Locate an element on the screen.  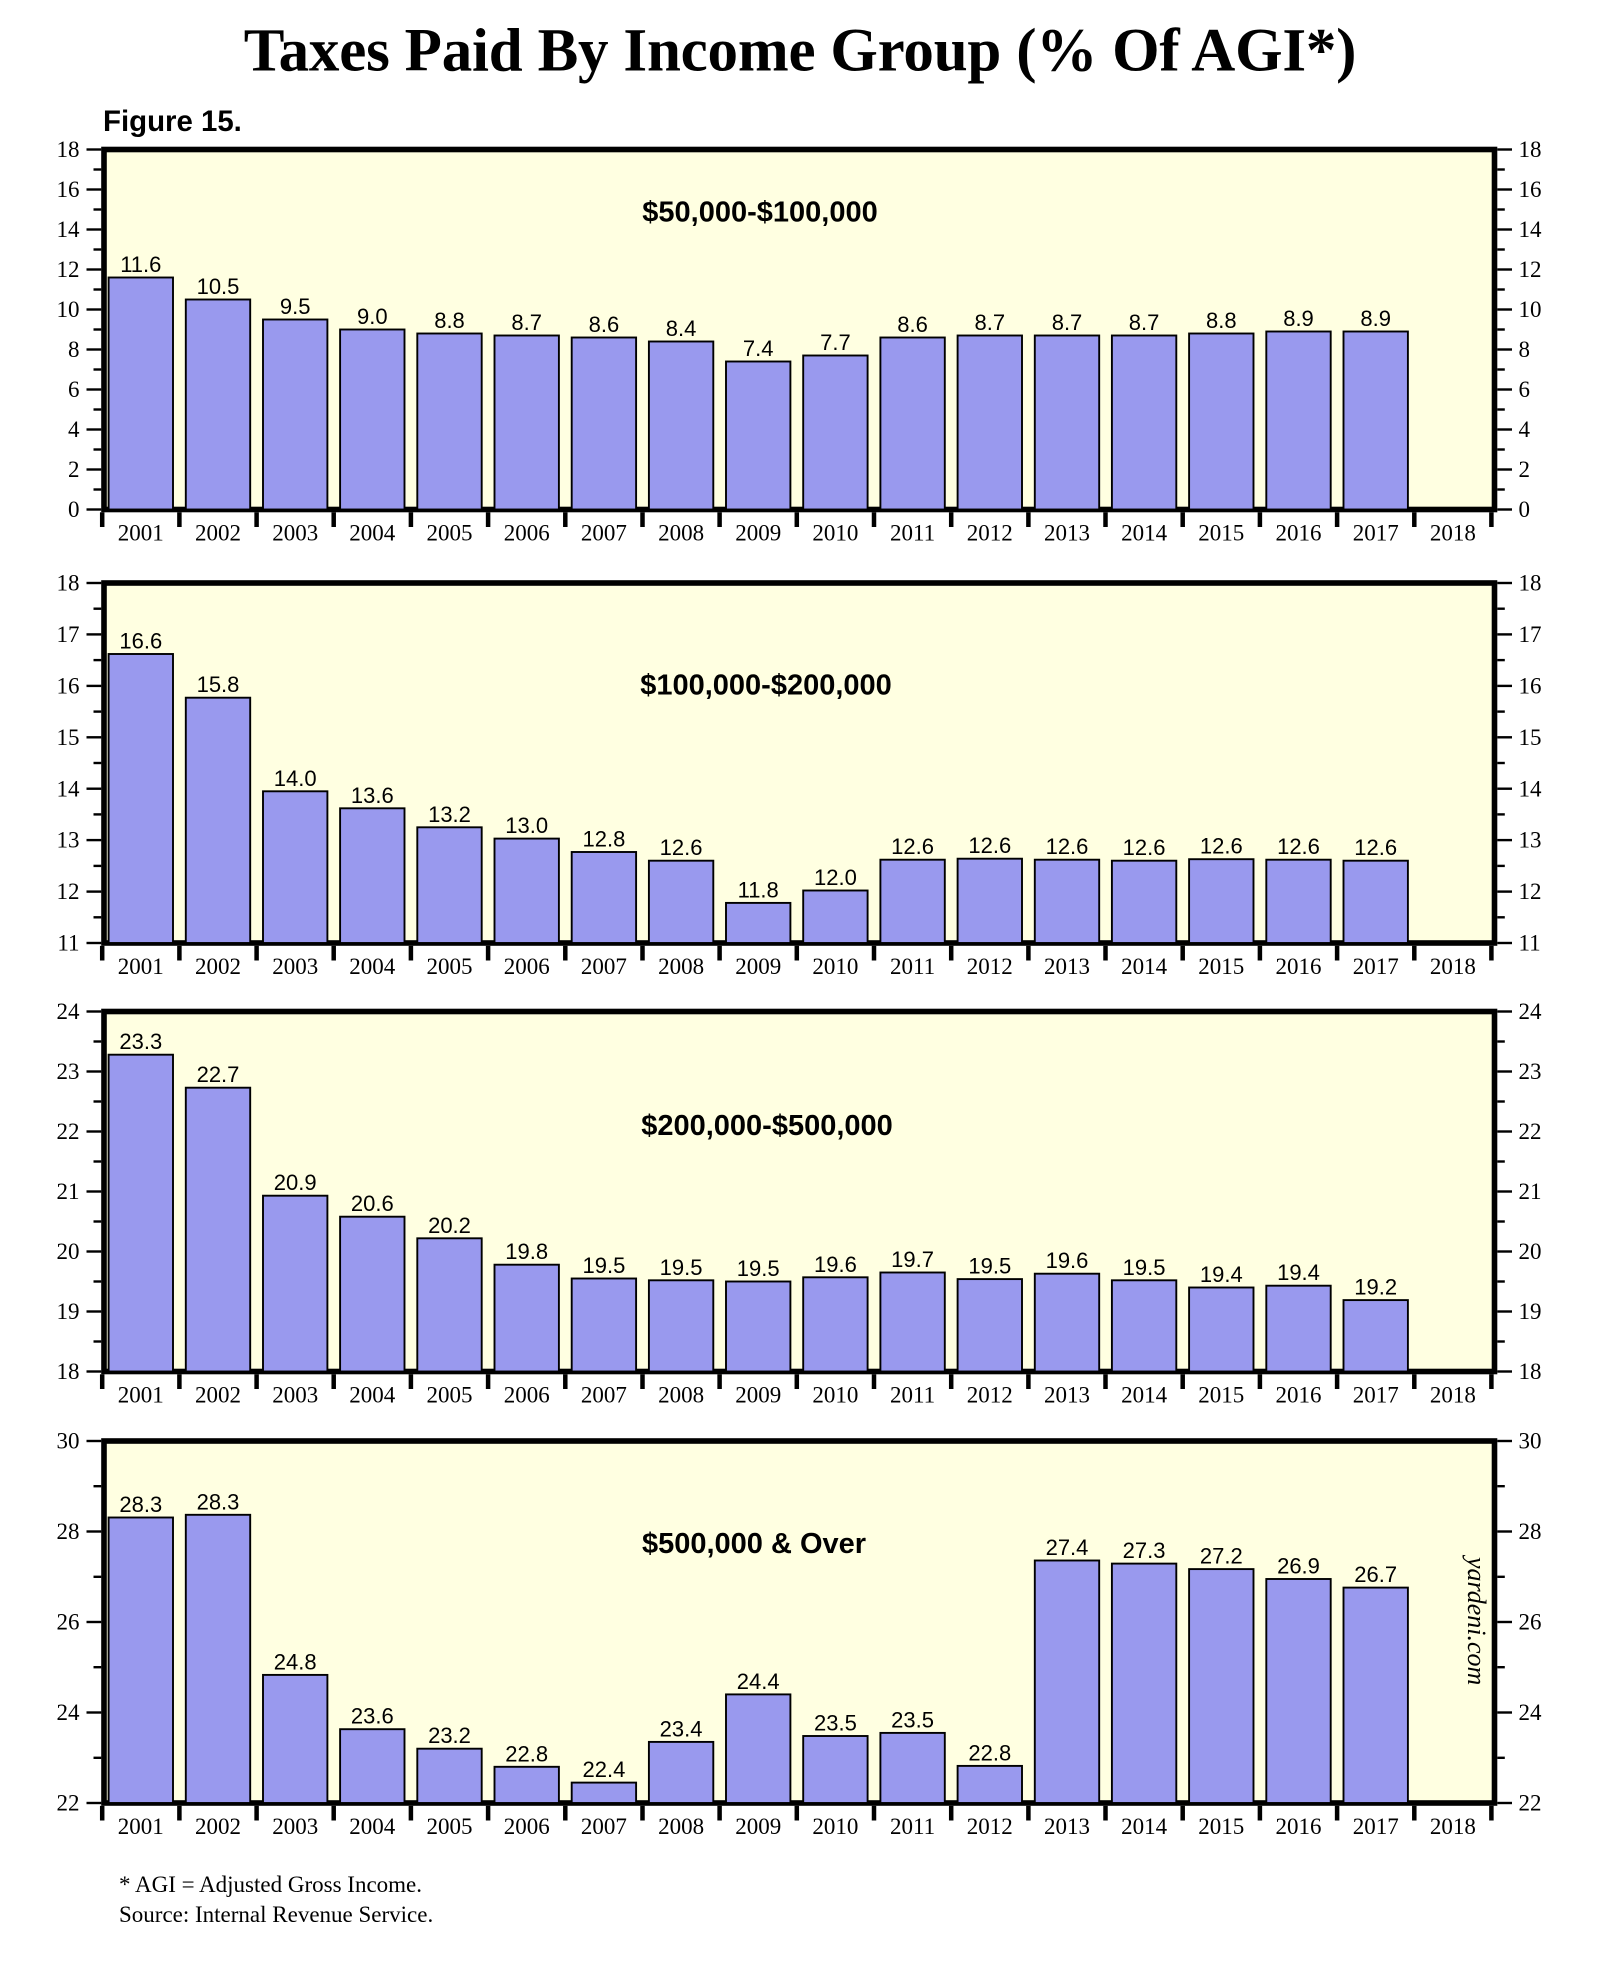
svg-text: 27.4 is located at coordinates (1067, 1547).